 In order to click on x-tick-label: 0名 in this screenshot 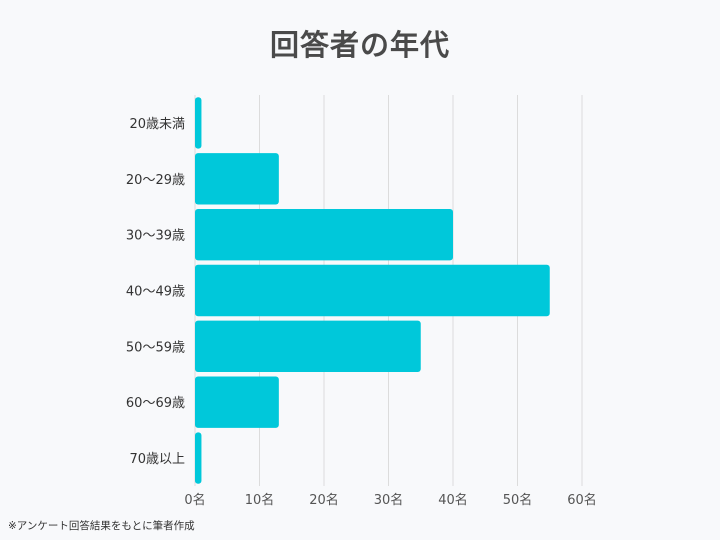, I will do `click(194, 500)`.